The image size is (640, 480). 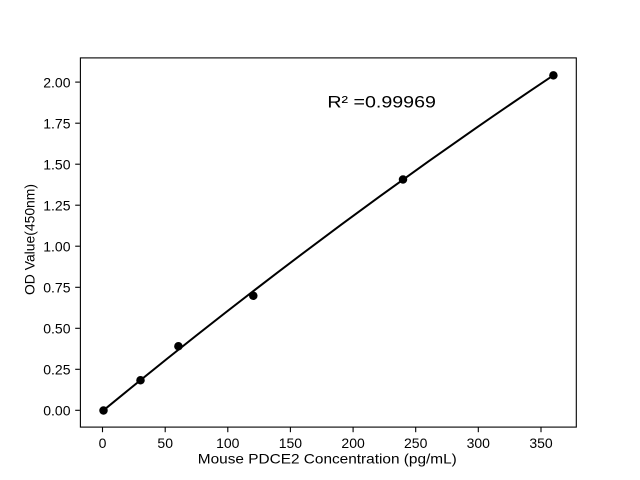 I want to click on svg-text: 0, so click(x=103, y=443).